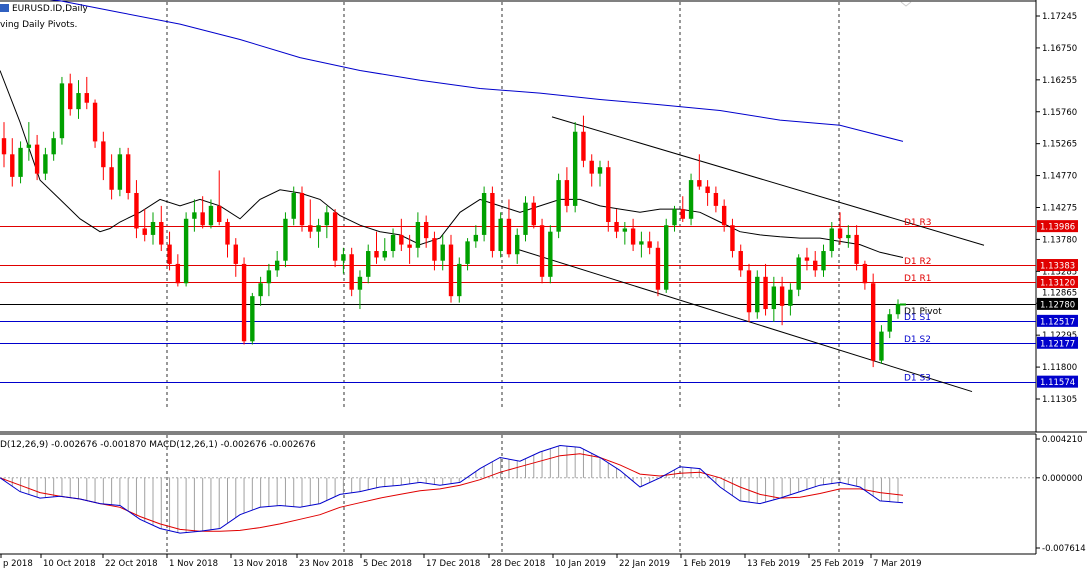  What do you see at coordinates (38, 25) in the screenshot?
I see `indicator-title: ving Daily Pivots.` at bounding box center [38, 25].